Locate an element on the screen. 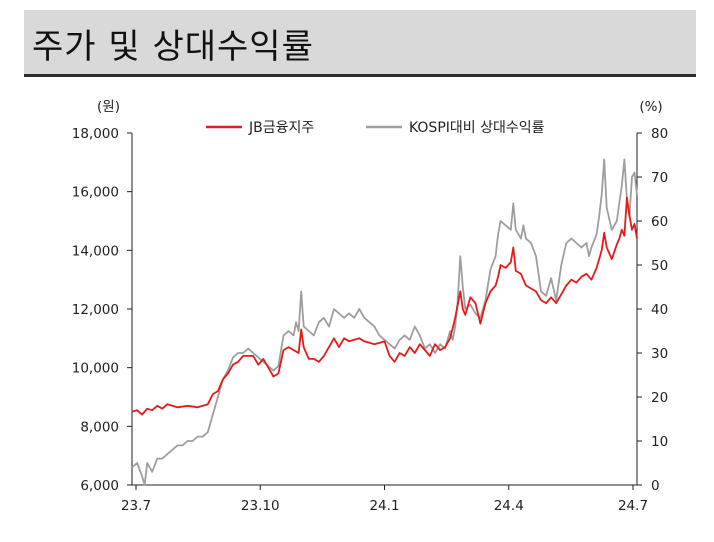 The width and height of the screenshot is (714, 542). right-tick-label: 30 is located at coordinates (659, 354).